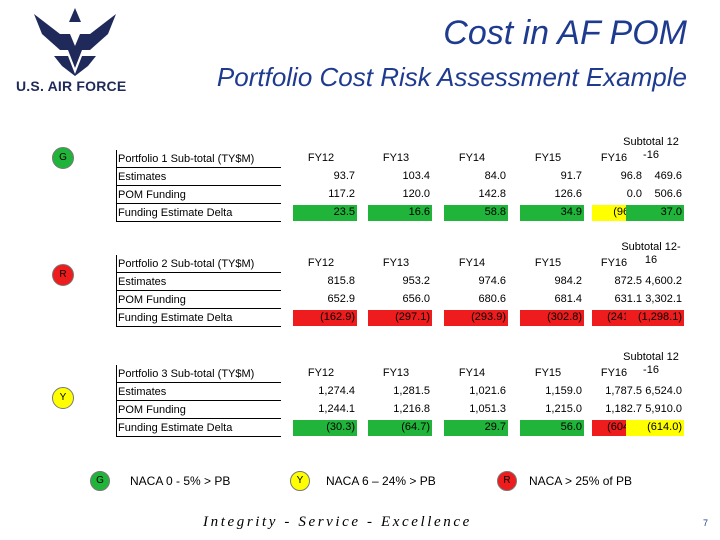  What do you see at coordinates (412, 317) in the screenshot?
I see `delta-value: (297.1)` at bounding box center [412, 317].